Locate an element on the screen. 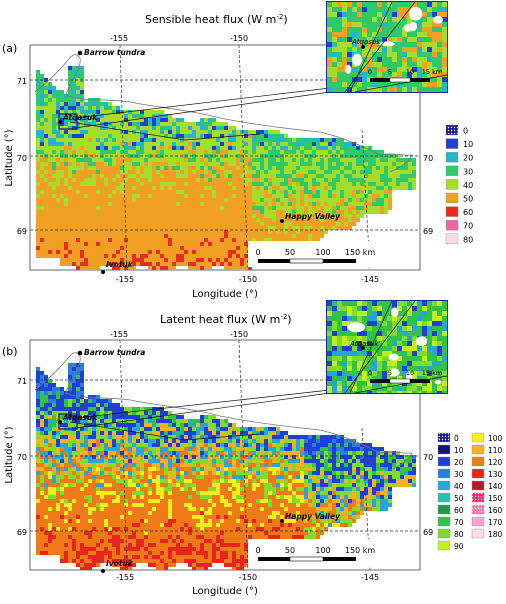 This screenshot has height=604, width=506. panel-b-rlat-tick-1: 70 is located at coordinates (428, 457).